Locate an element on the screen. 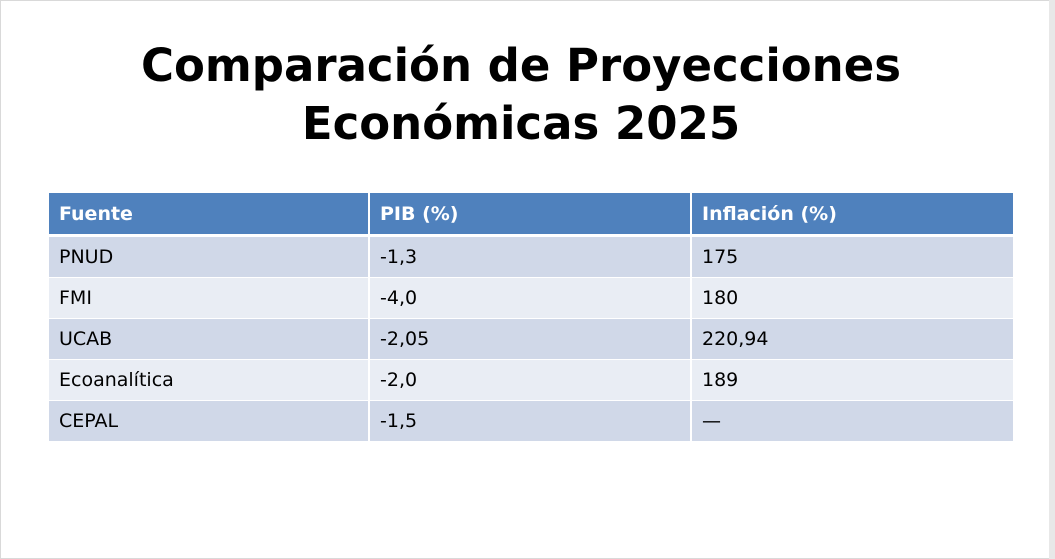 This screenshot has height=559, width=1055. cell-fuente: UCAB is located at coordinates (209, 339).